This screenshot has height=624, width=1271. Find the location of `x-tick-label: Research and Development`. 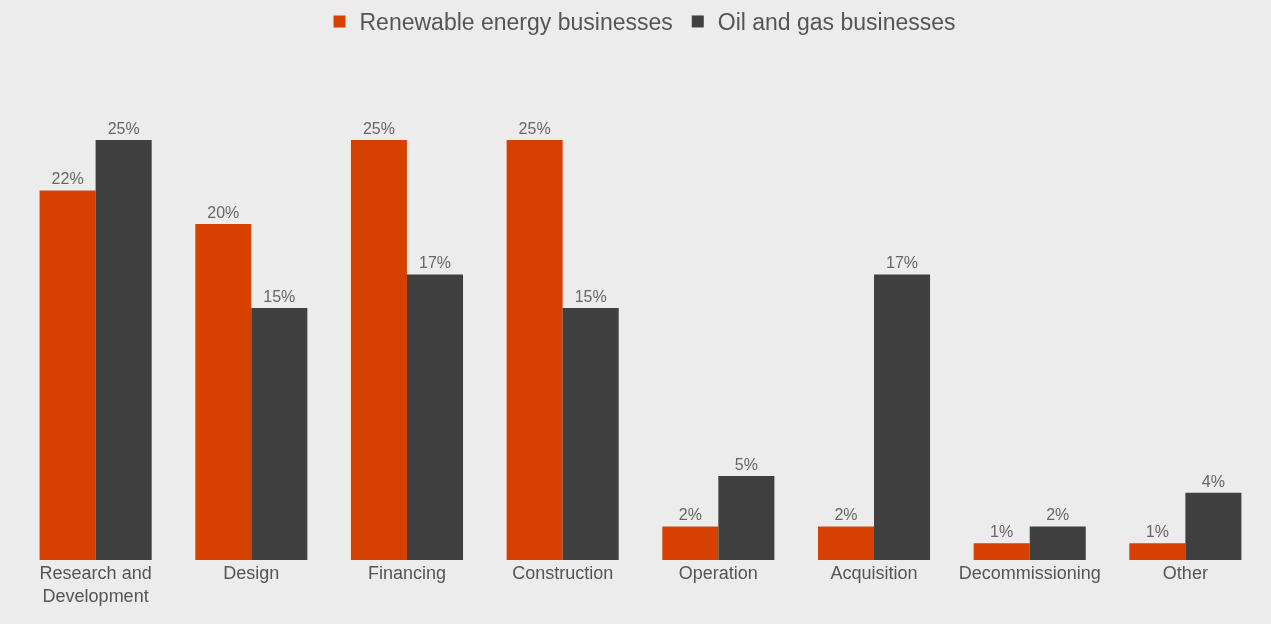

x-tick-label: Research and Development is located at coordinates (95, 585).